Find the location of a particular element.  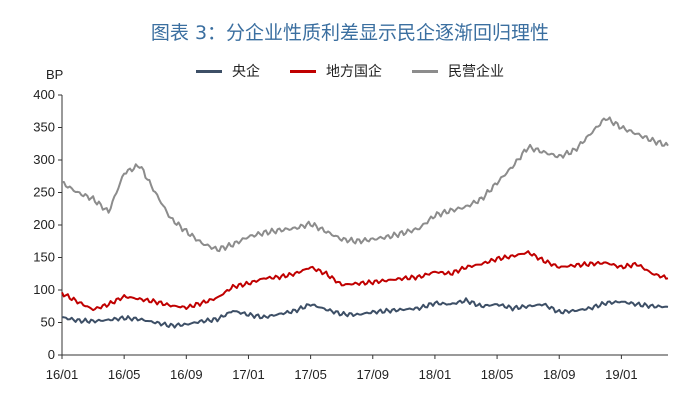

y-tick-label: 300 is located at coordinates (44, 159).